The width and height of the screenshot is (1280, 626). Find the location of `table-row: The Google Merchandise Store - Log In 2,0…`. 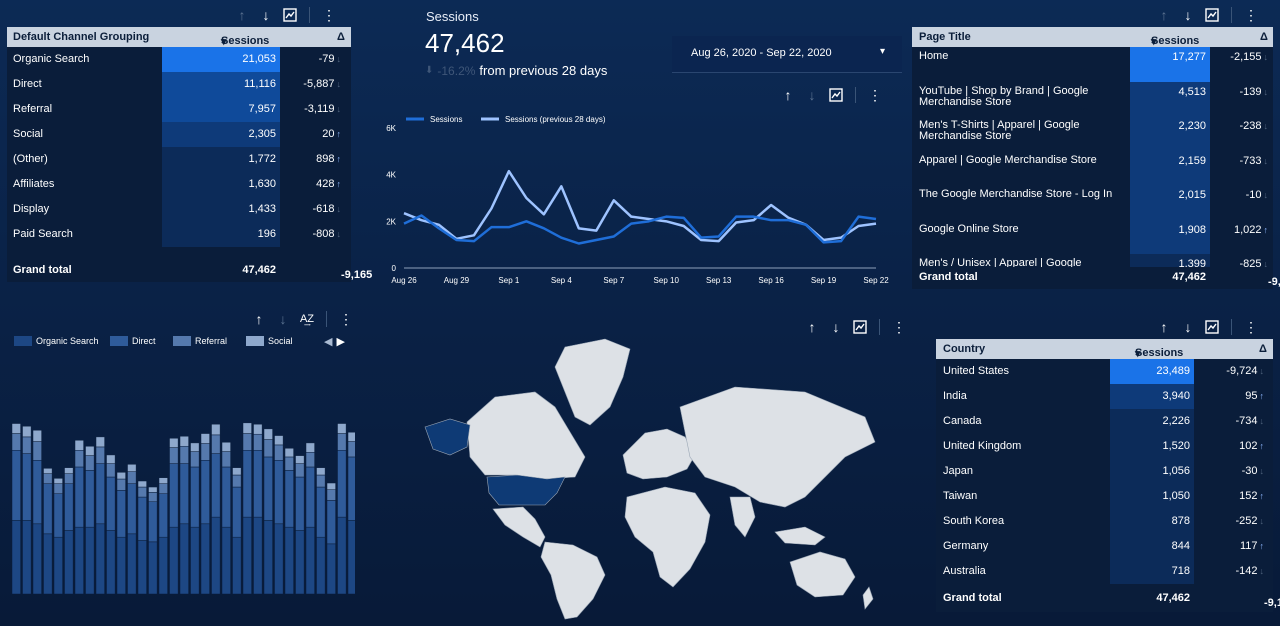

table-row: The Google Merchandise Store - Log In 2,0… is located at coordinates (1092, 202).